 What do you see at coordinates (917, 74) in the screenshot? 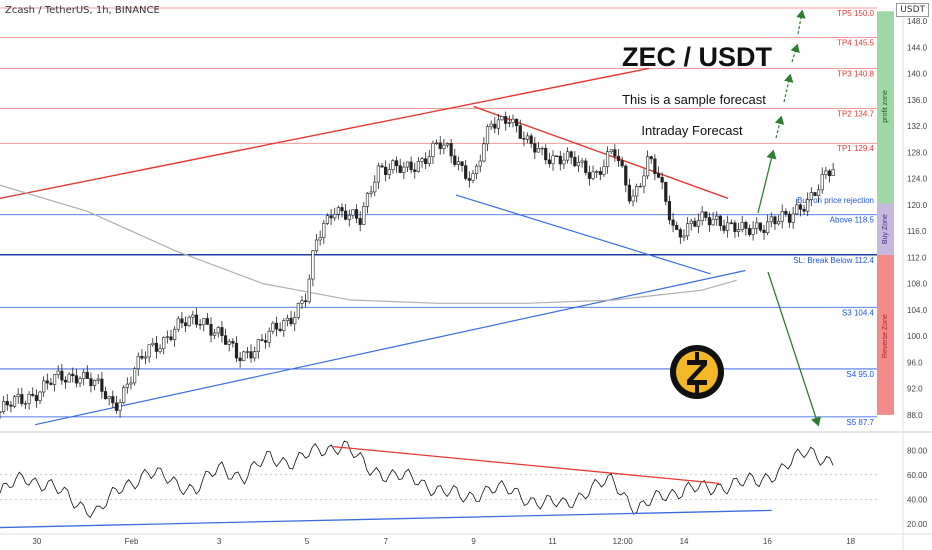
I see `price-tick-13: 140.0` at bounding box center [917, 74].